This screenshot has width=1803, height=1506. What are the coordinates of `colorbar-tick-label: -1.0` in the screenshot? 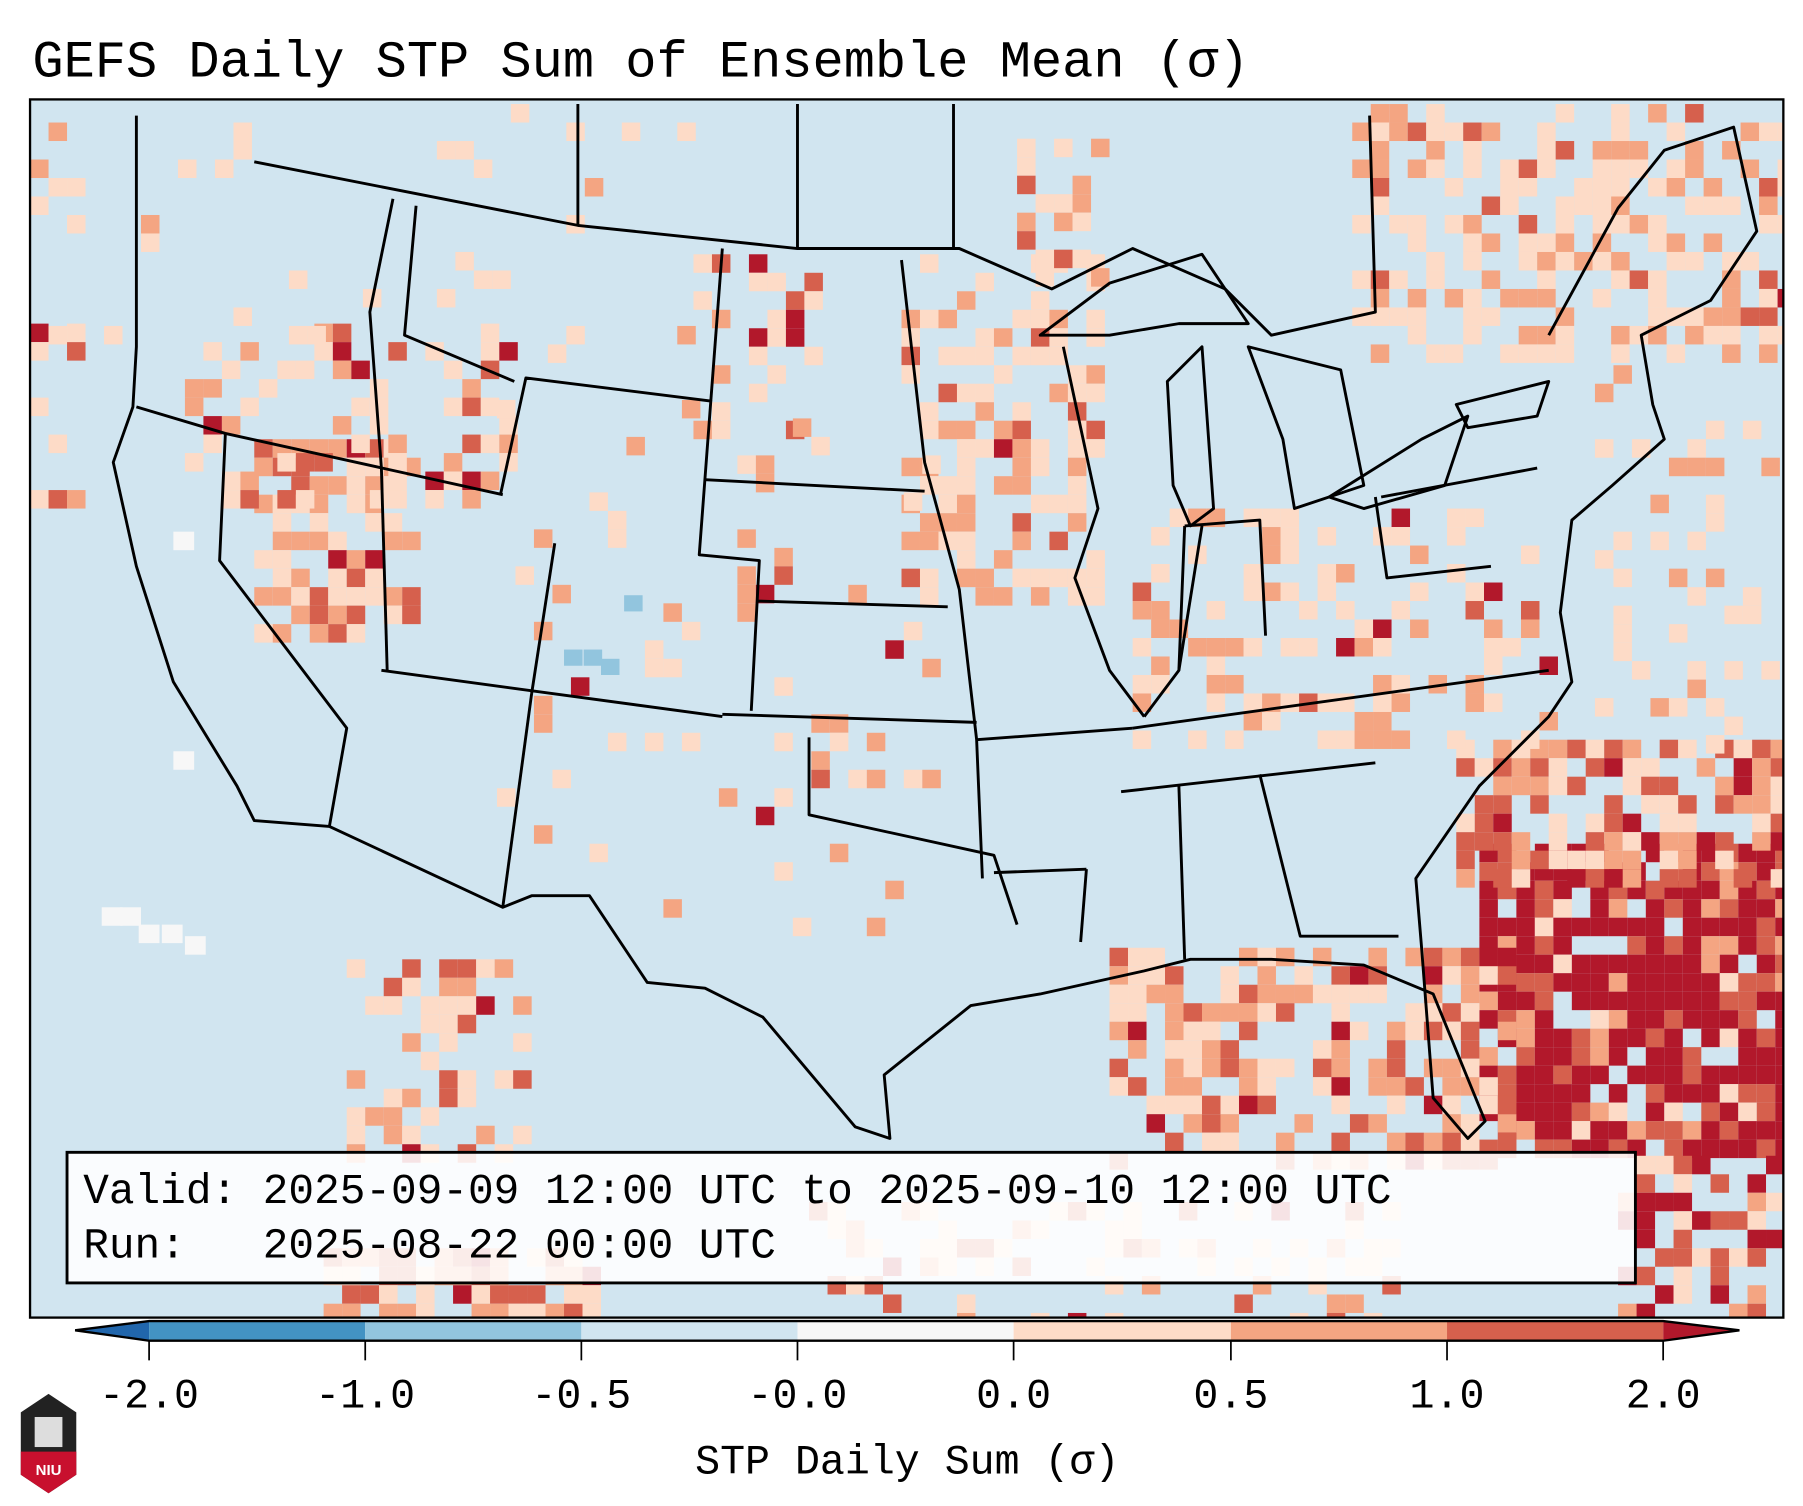 It's located at (365, 1397).